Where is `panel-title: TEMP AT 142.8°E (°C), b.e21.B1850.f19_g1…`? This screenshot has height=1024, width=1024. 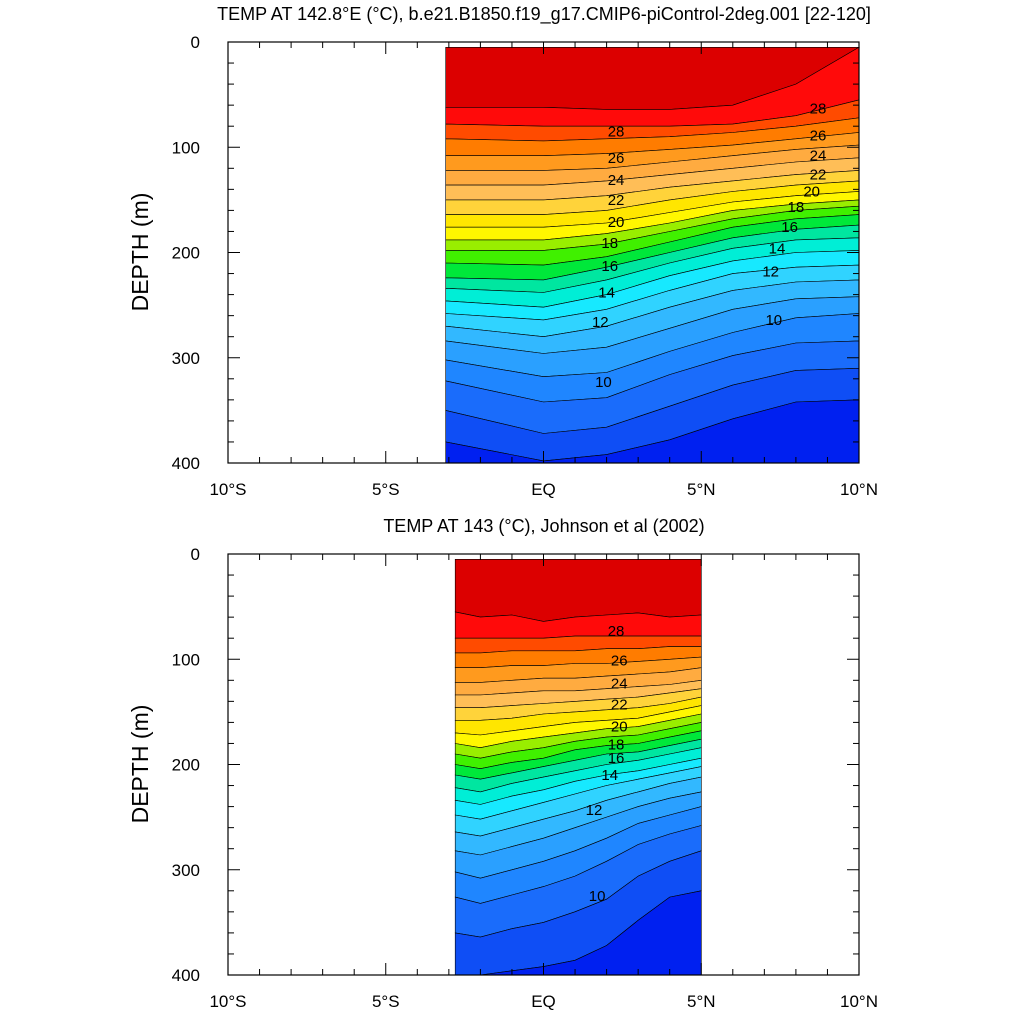
panel-title: TEMP AT 142.8°E (°C), b.e21.B1850.f19_g1… is located at coordinates (544, 14).